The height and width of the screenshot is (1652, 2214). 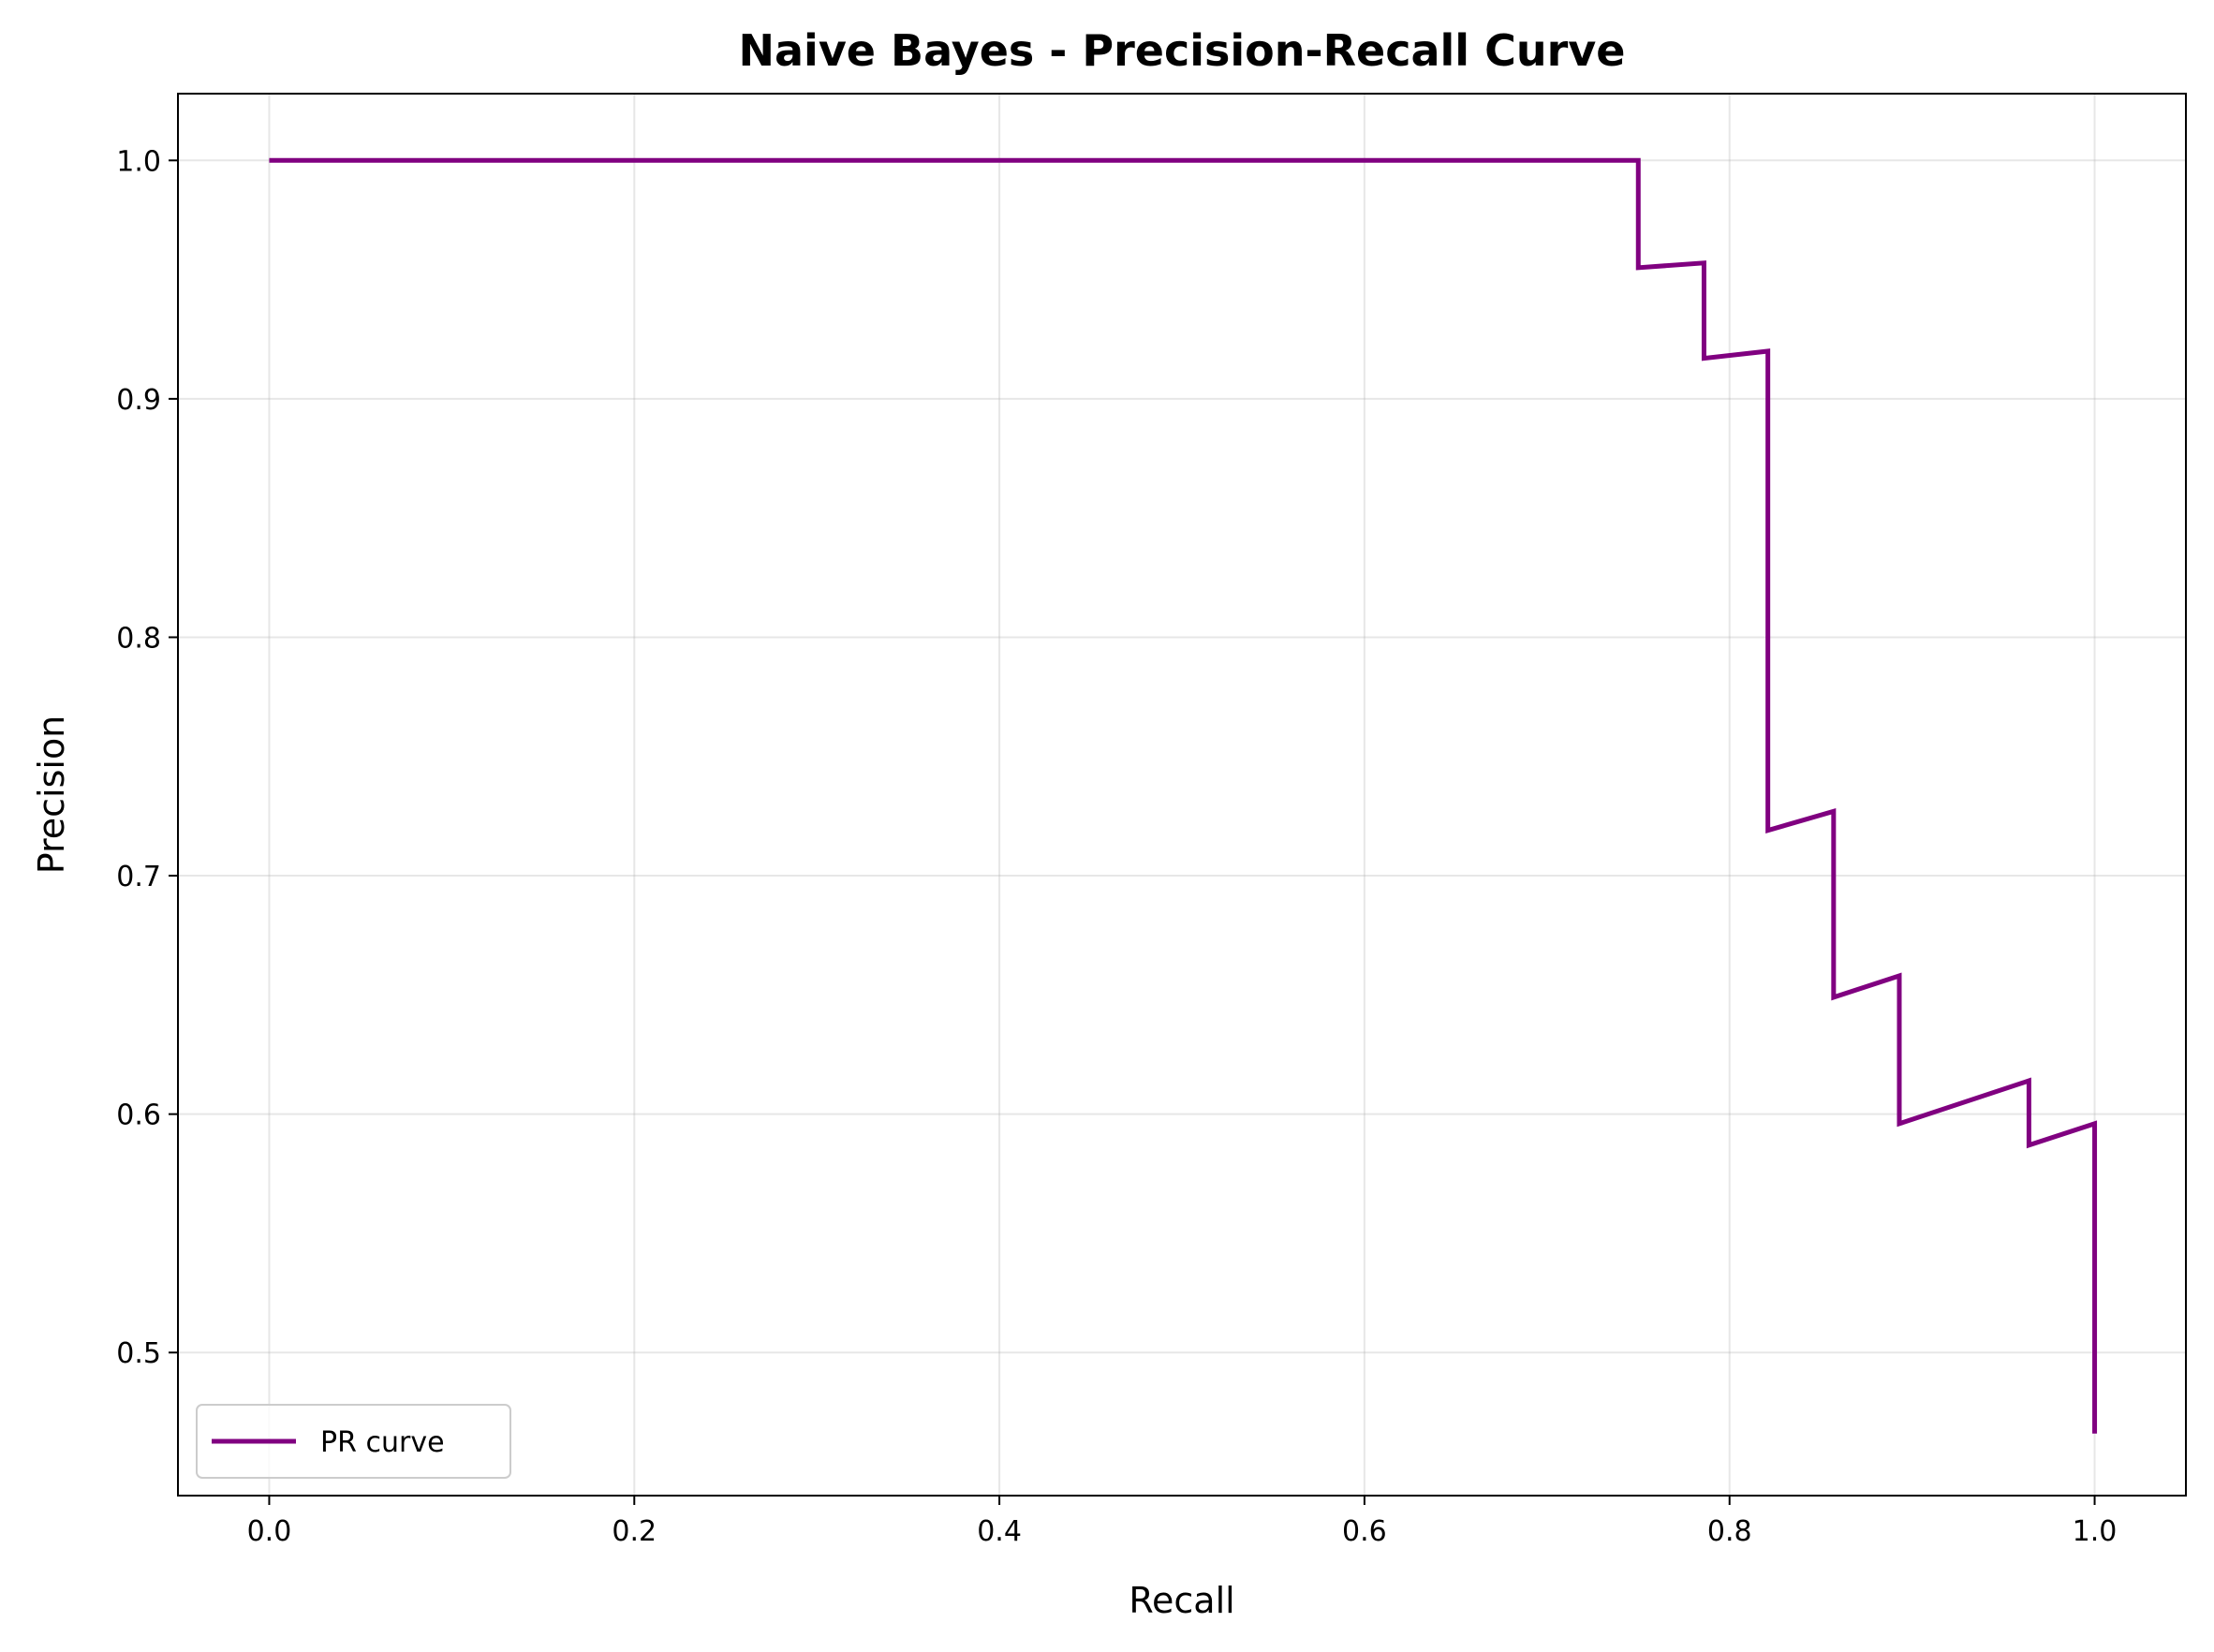 I want to click on legend: PR curve, so click(x=353, y=1441).